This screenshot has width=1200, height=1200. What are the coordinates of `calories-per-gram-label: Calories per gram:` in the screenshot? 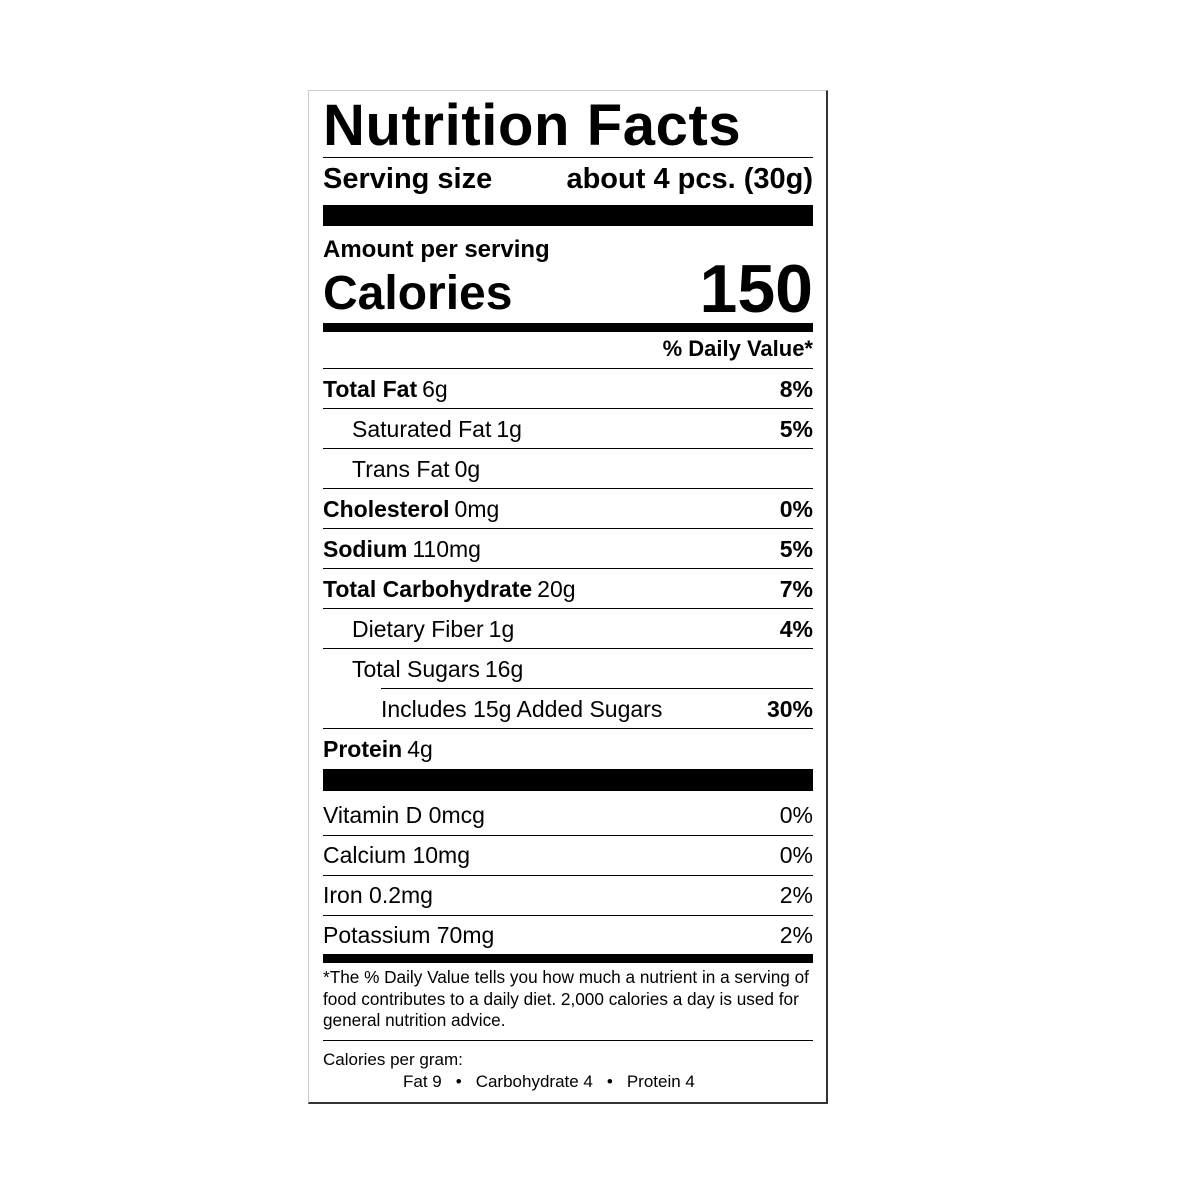 It's located at (393, 1059).